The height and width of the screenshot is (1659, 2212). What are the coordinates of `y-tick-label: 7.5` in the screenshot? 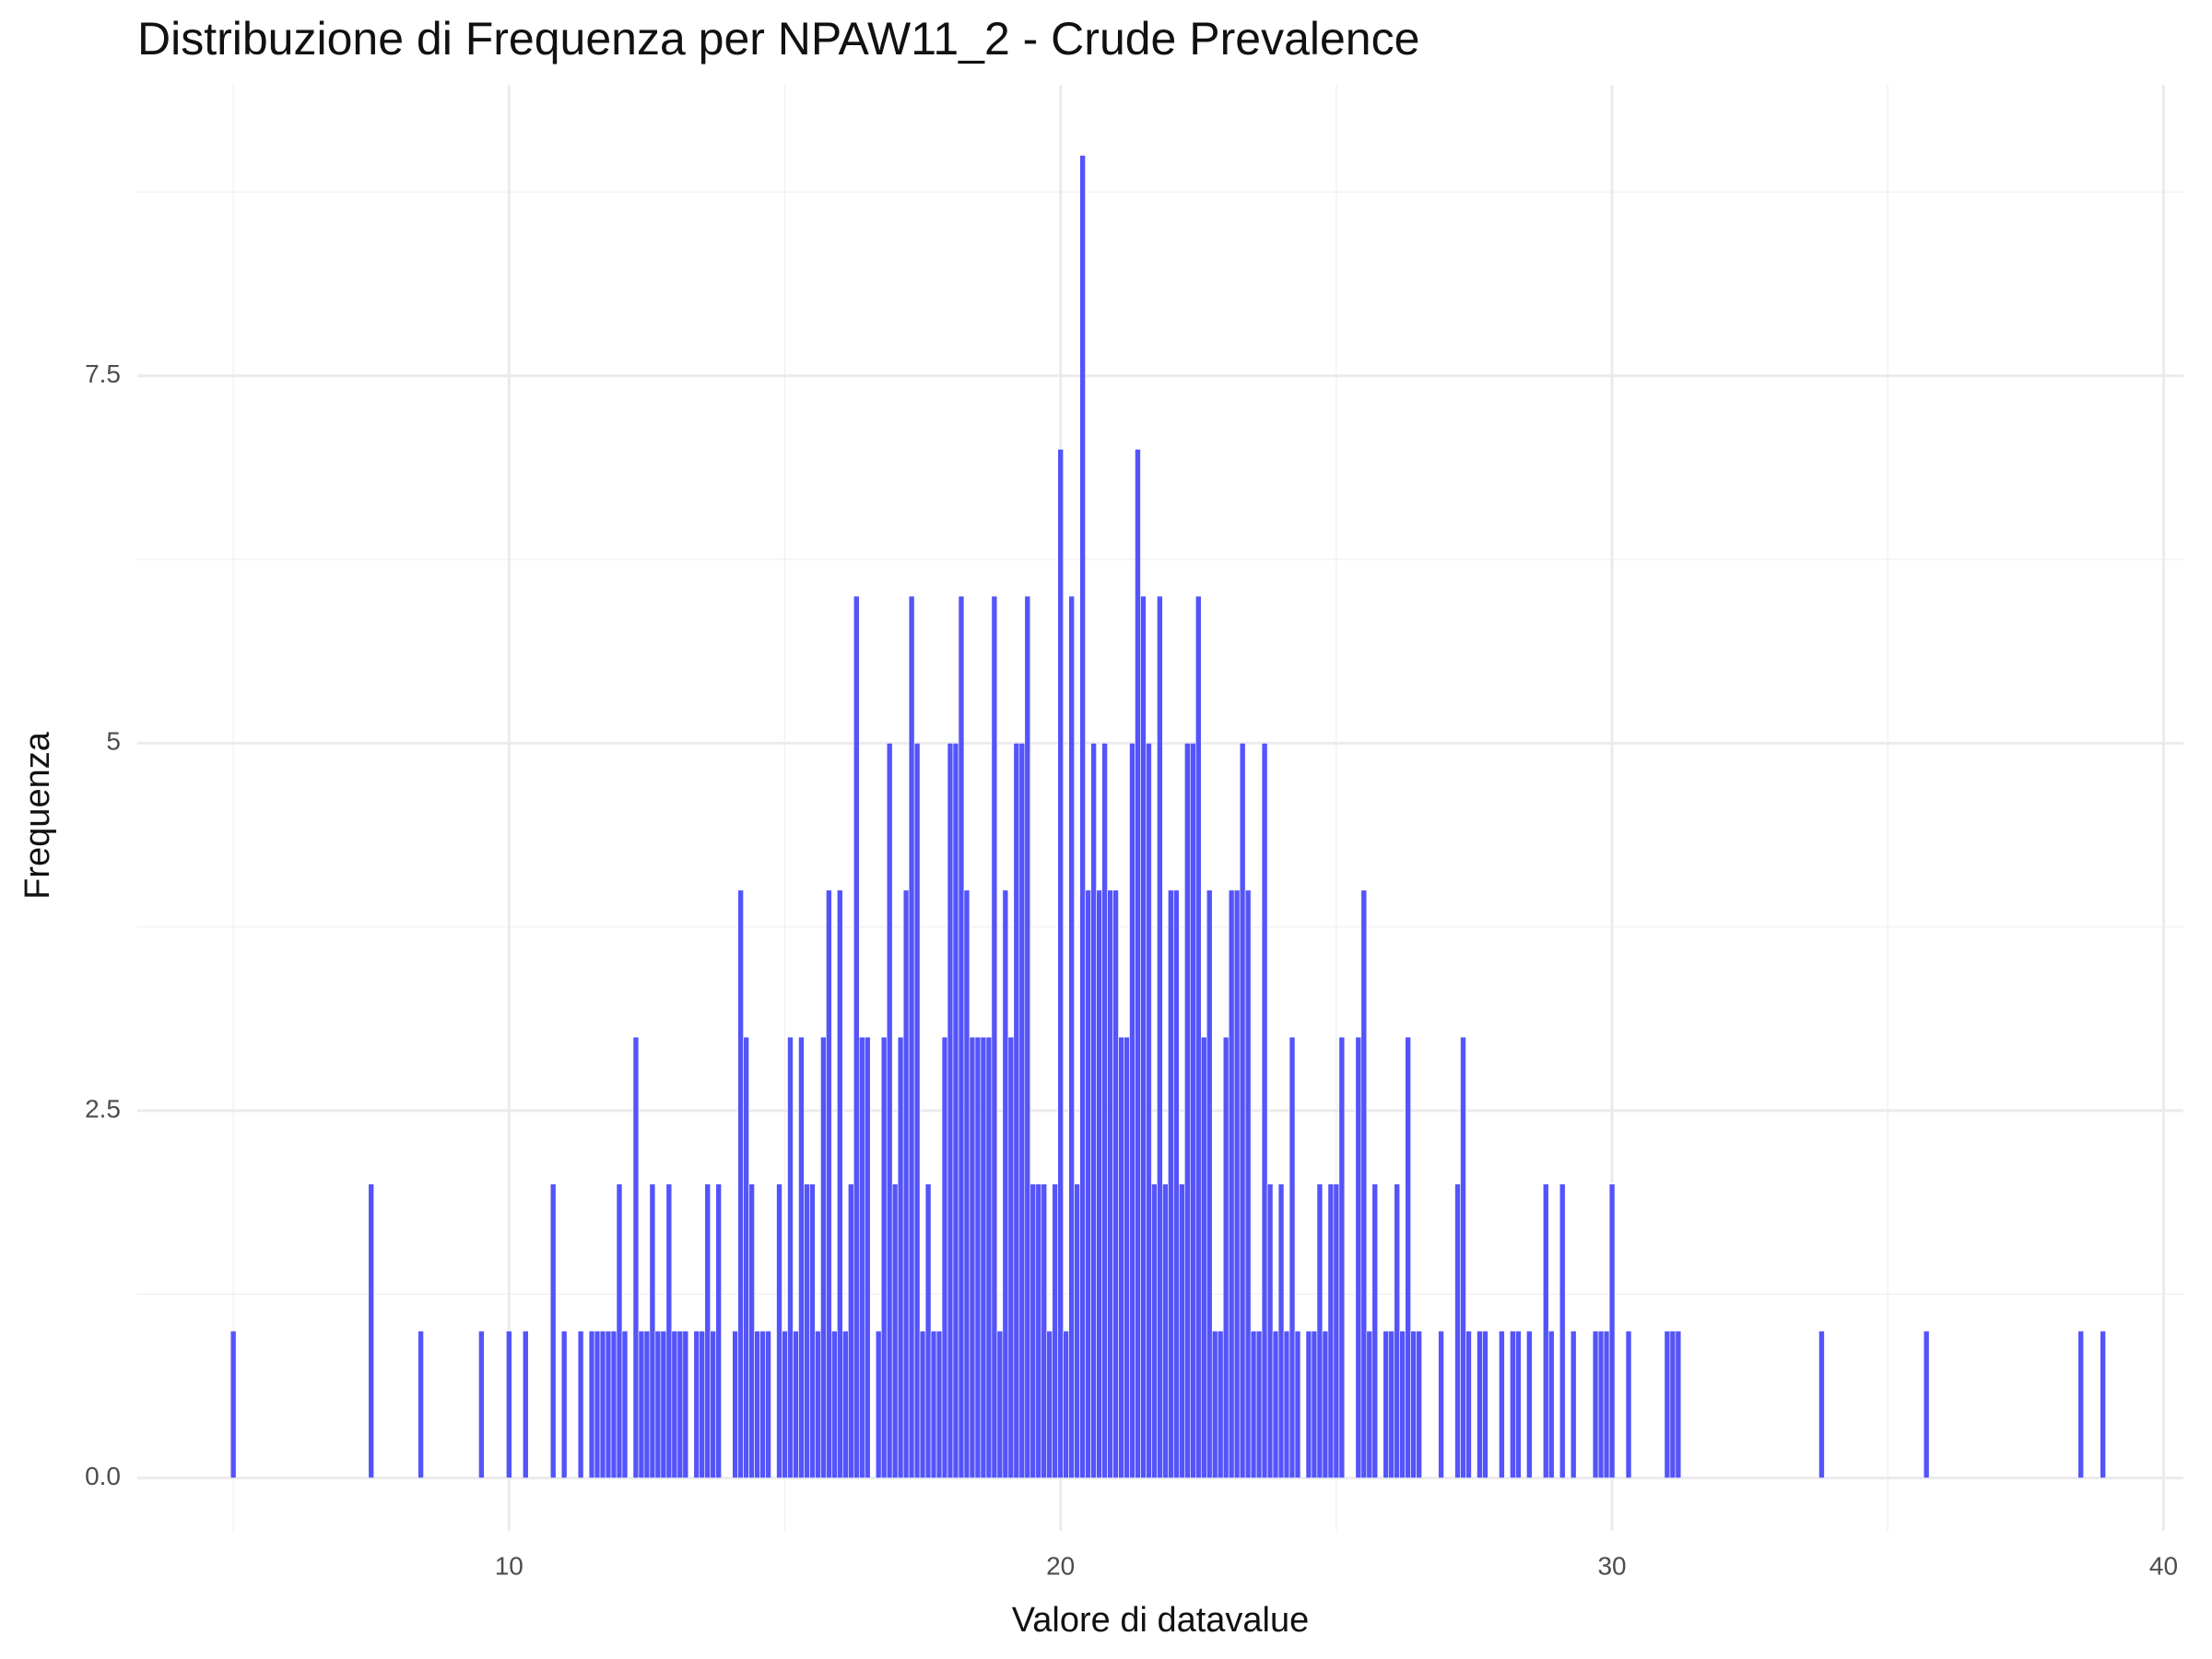 It's located at (103, 373).